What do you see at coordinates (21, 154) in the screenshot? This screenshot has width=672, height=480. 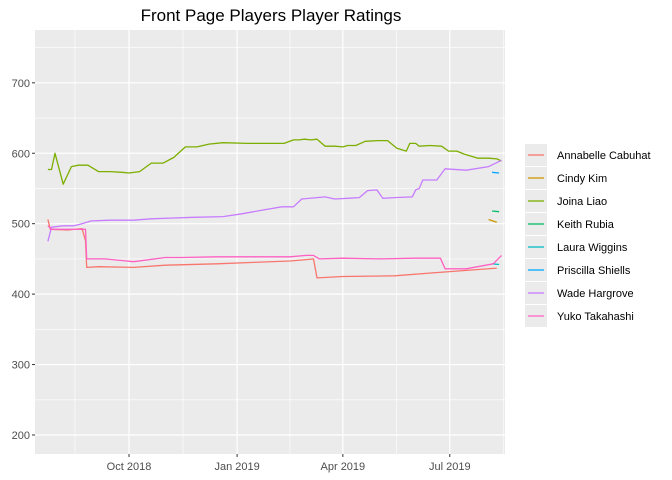 I see `y-tick-label: 600` at bounding box center [21, 154].